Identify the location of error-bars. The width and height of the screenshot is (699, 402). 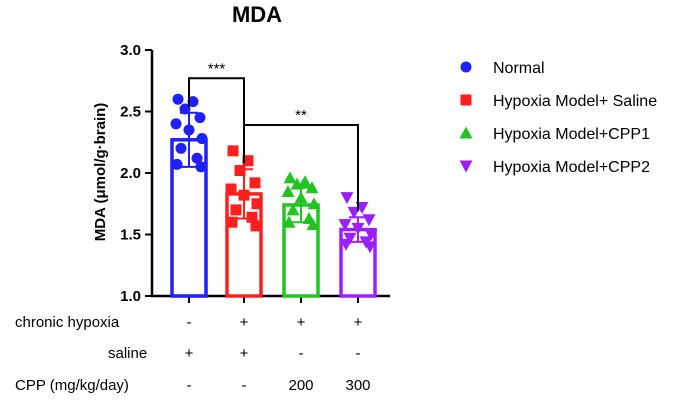
(273, 177).